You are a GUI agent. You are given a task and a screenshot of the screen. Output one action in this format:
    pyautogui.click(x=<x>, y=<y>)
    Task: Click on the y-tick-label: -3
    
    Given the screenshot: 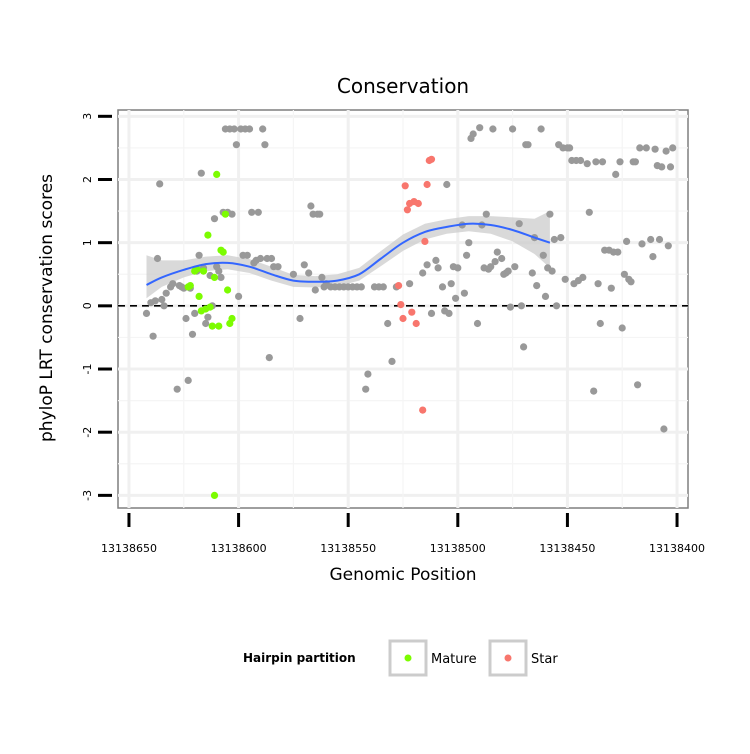 What is the action you would take?
    pyautogui.click(x=87, y=495)
    